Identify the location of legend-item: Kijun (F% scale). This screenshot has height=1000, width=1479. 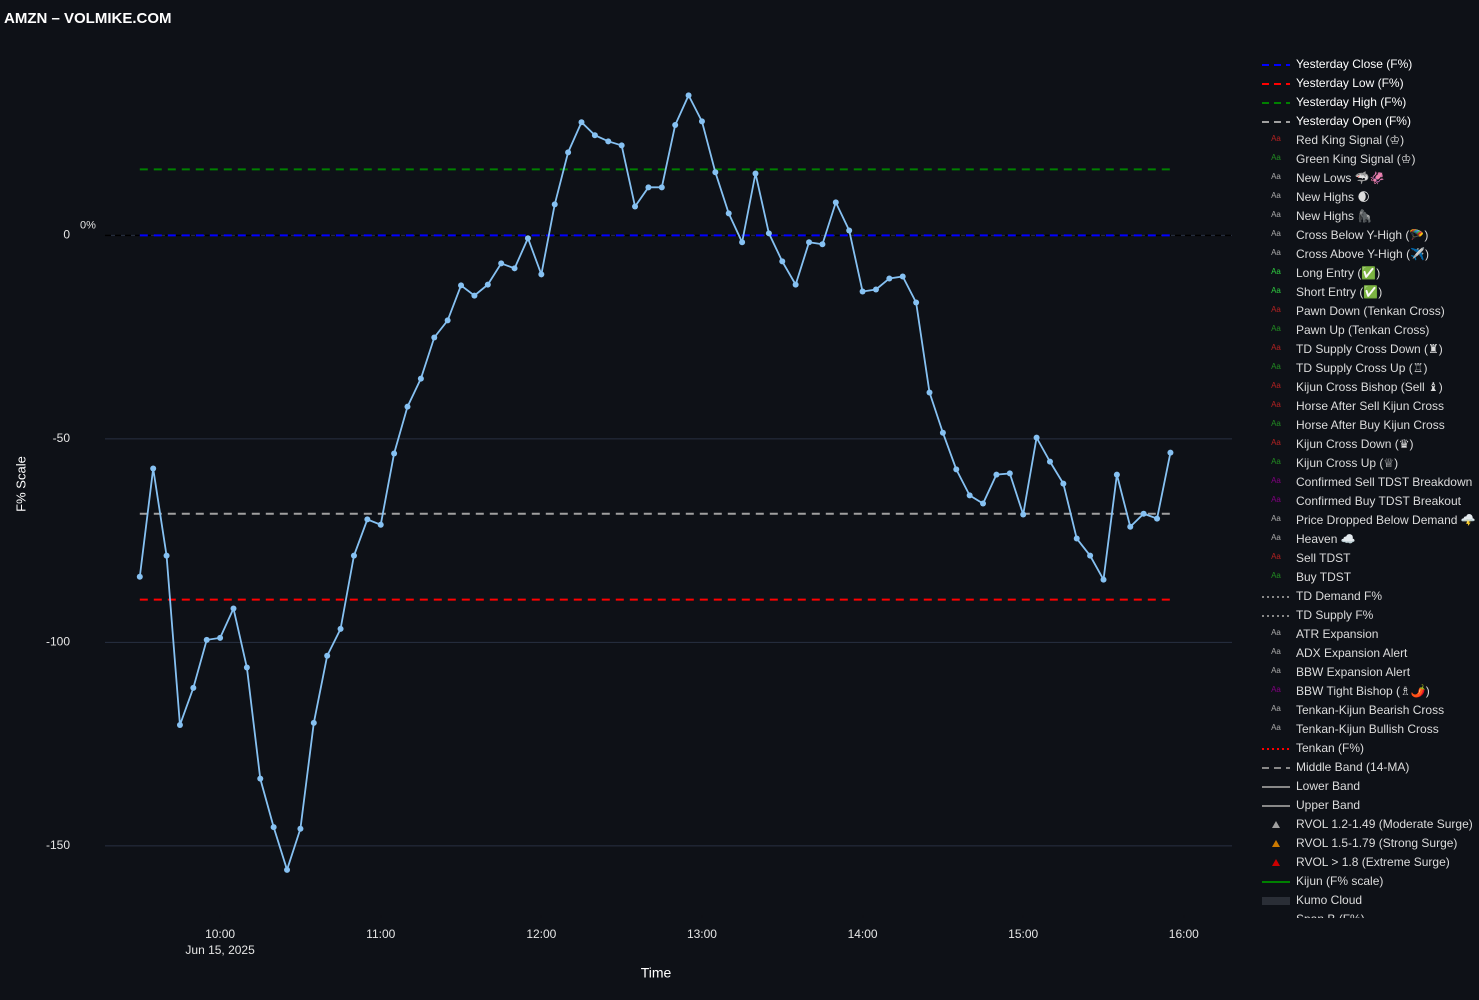
(1322, 881).